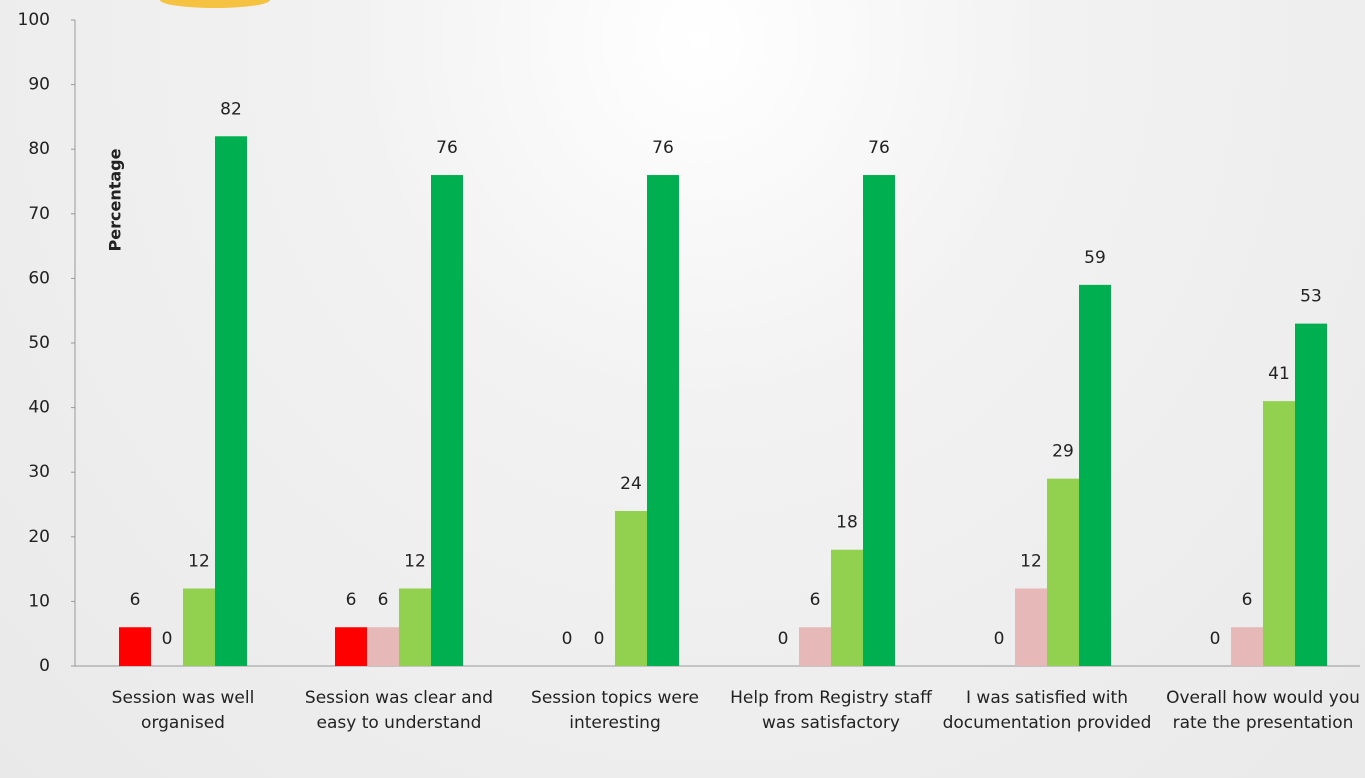 The height and width of the screenshot is (778, 1365). I want to click on value-label: 41, so click(1279, 374).